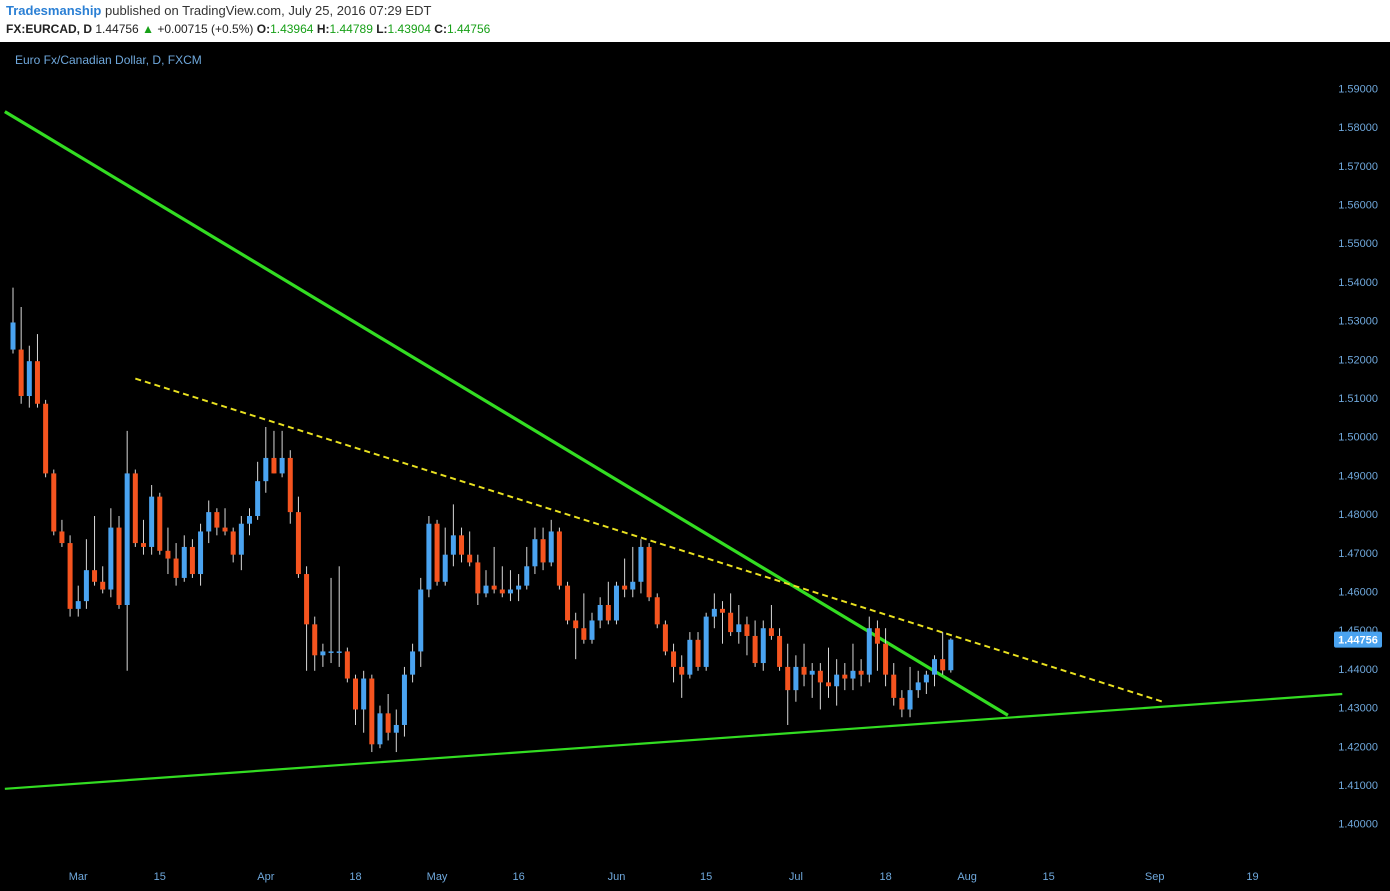  What do you see at coordinates (1358, 283) in the screenshot?
I see `price-tick-label: 1.54000` at bounding box center [1358, 283].